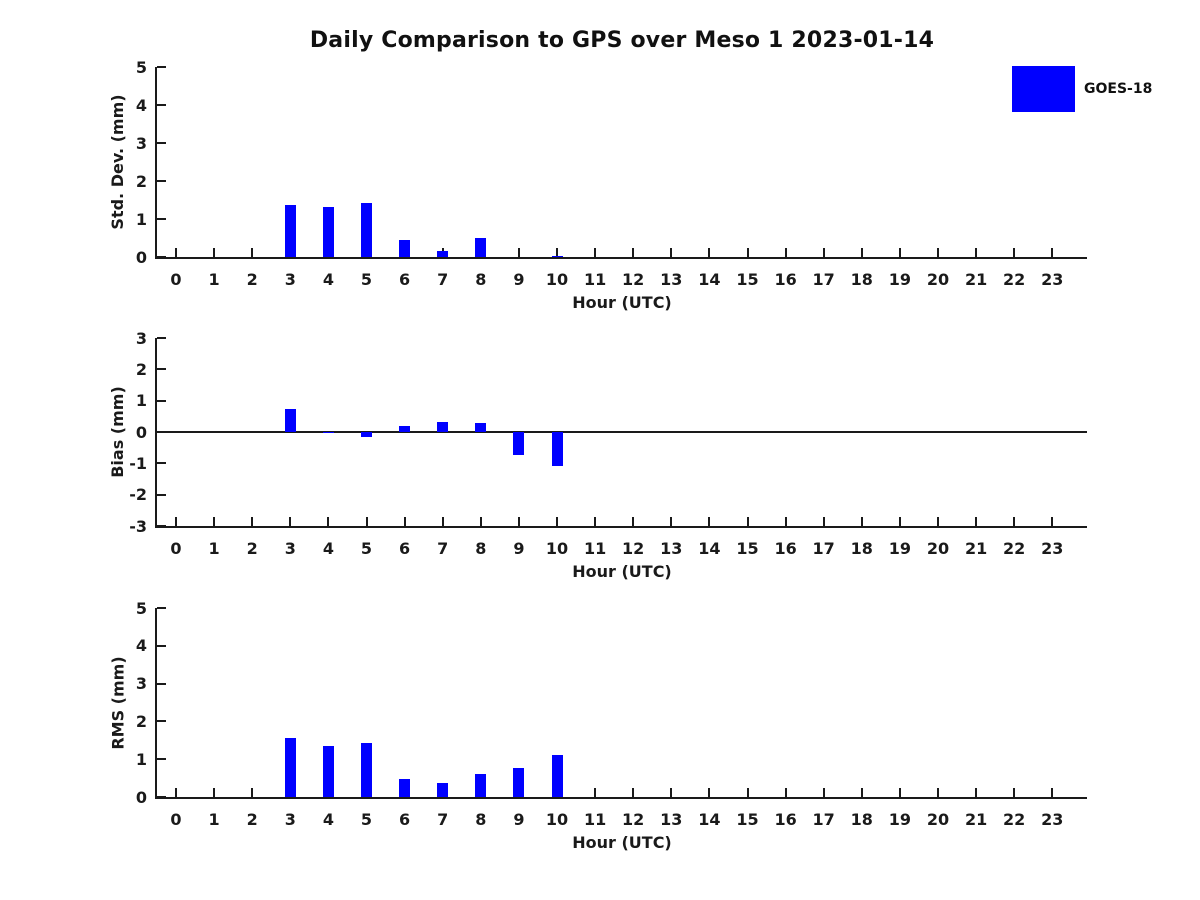  Describe the element at coordinates (405, 548) in the screenshot. I see `x-tick-label: 6` at that location.